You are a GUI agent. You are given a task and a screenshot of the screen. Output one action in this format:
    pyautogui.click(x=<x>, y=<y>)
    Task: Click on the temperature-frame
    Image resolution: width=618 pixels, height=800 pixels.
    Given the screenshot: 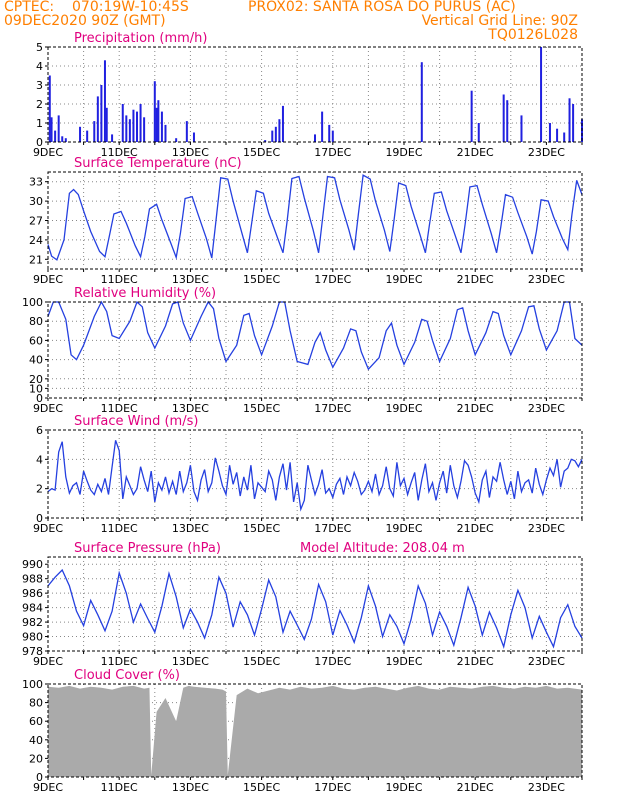 What is the action you would take?
    pyautogui.click(x=315, y=220)
    